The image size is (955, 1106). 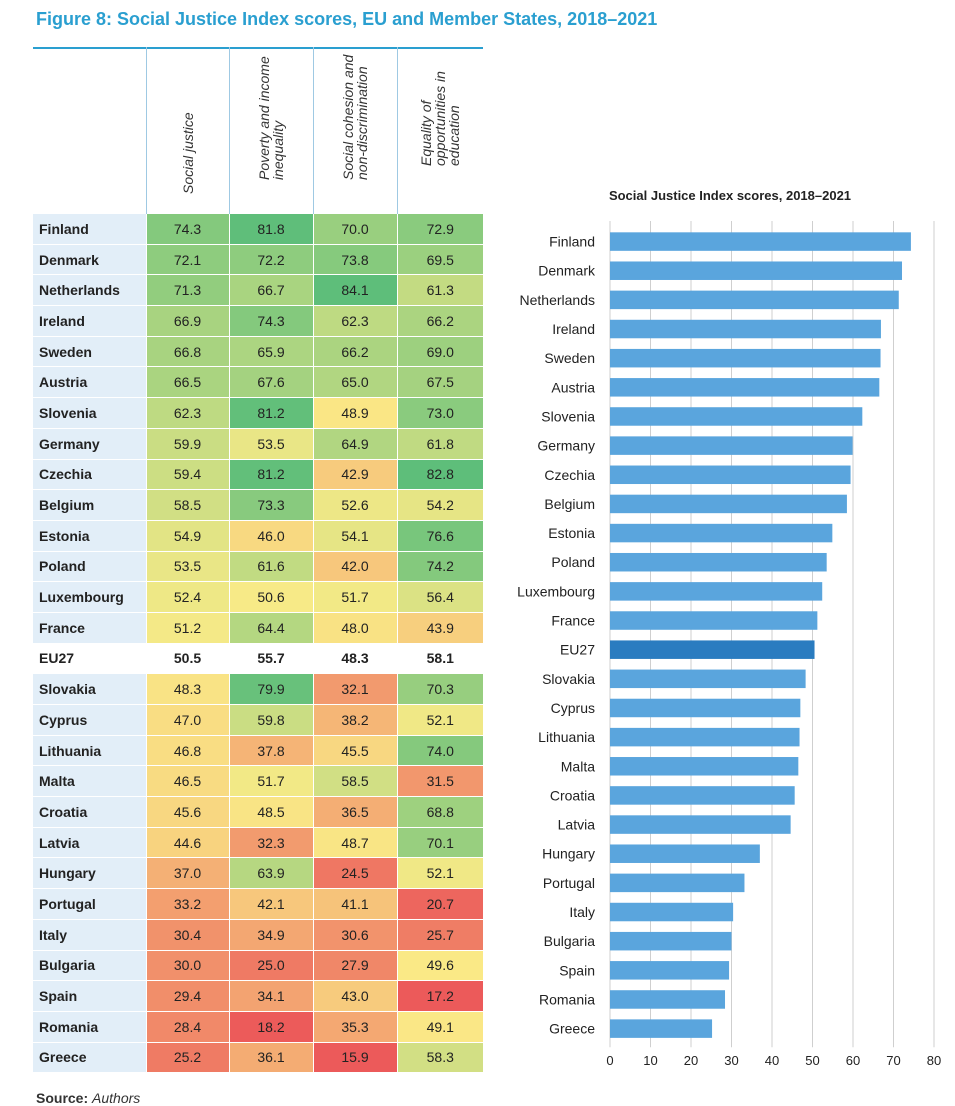 What do you see at coordinates (187, 597) in the screenshot?
I see `score-cell: 52.4` at bounding box center [187, 597].